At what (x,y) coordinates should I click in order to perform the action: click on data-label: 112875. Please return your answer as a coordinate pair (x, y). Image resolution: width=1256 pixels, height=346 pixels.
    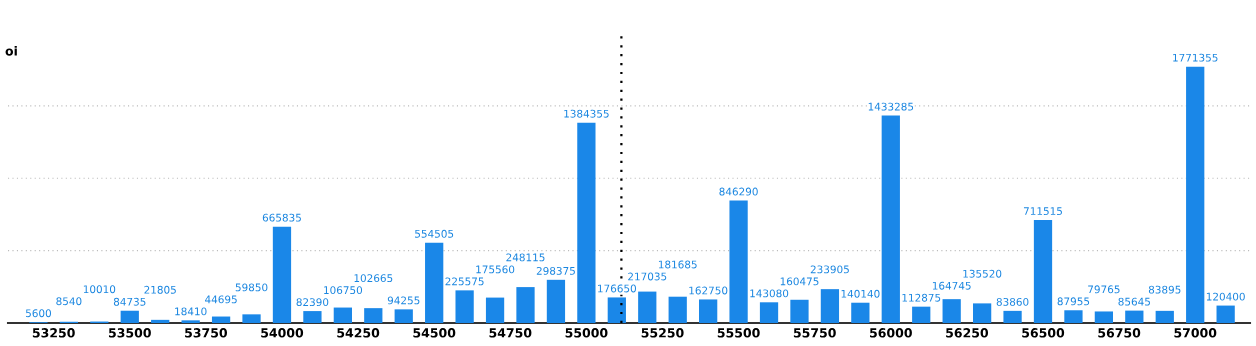
    Looking at the image, I should click on (921, 297).